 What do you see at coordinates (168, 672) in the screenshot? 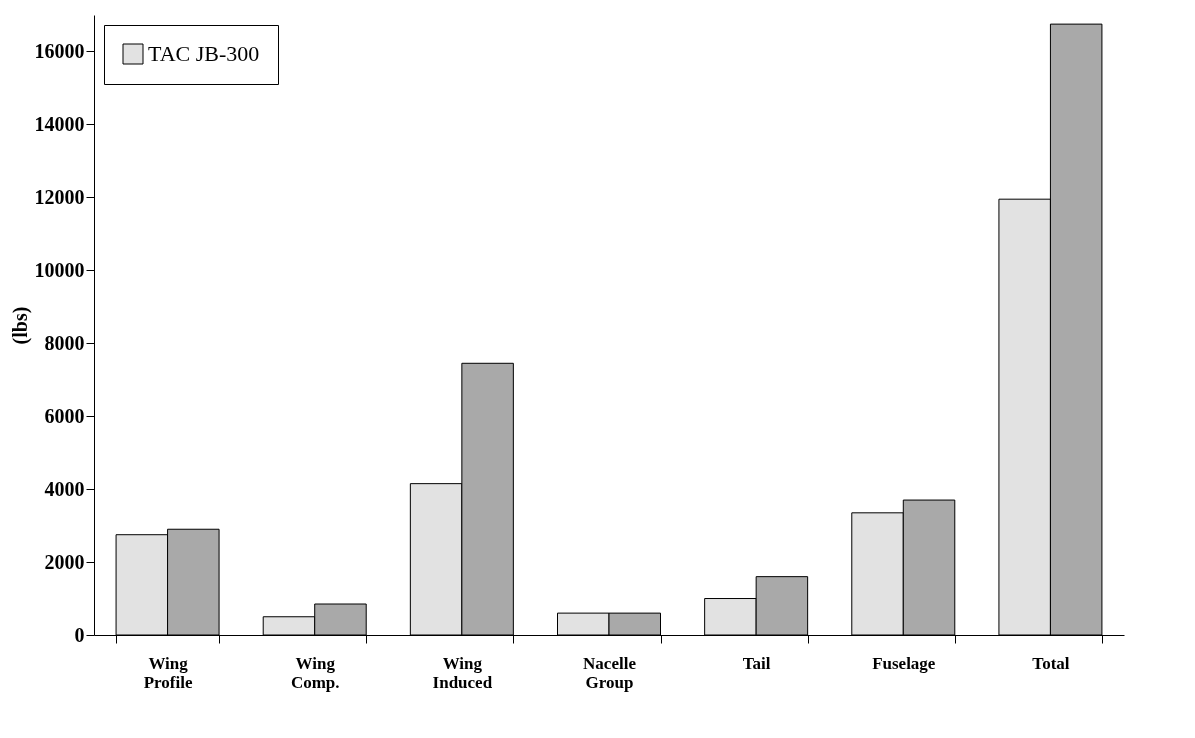
I see `x-tick-label: Wing Profile` at bounding box center [168, 672].